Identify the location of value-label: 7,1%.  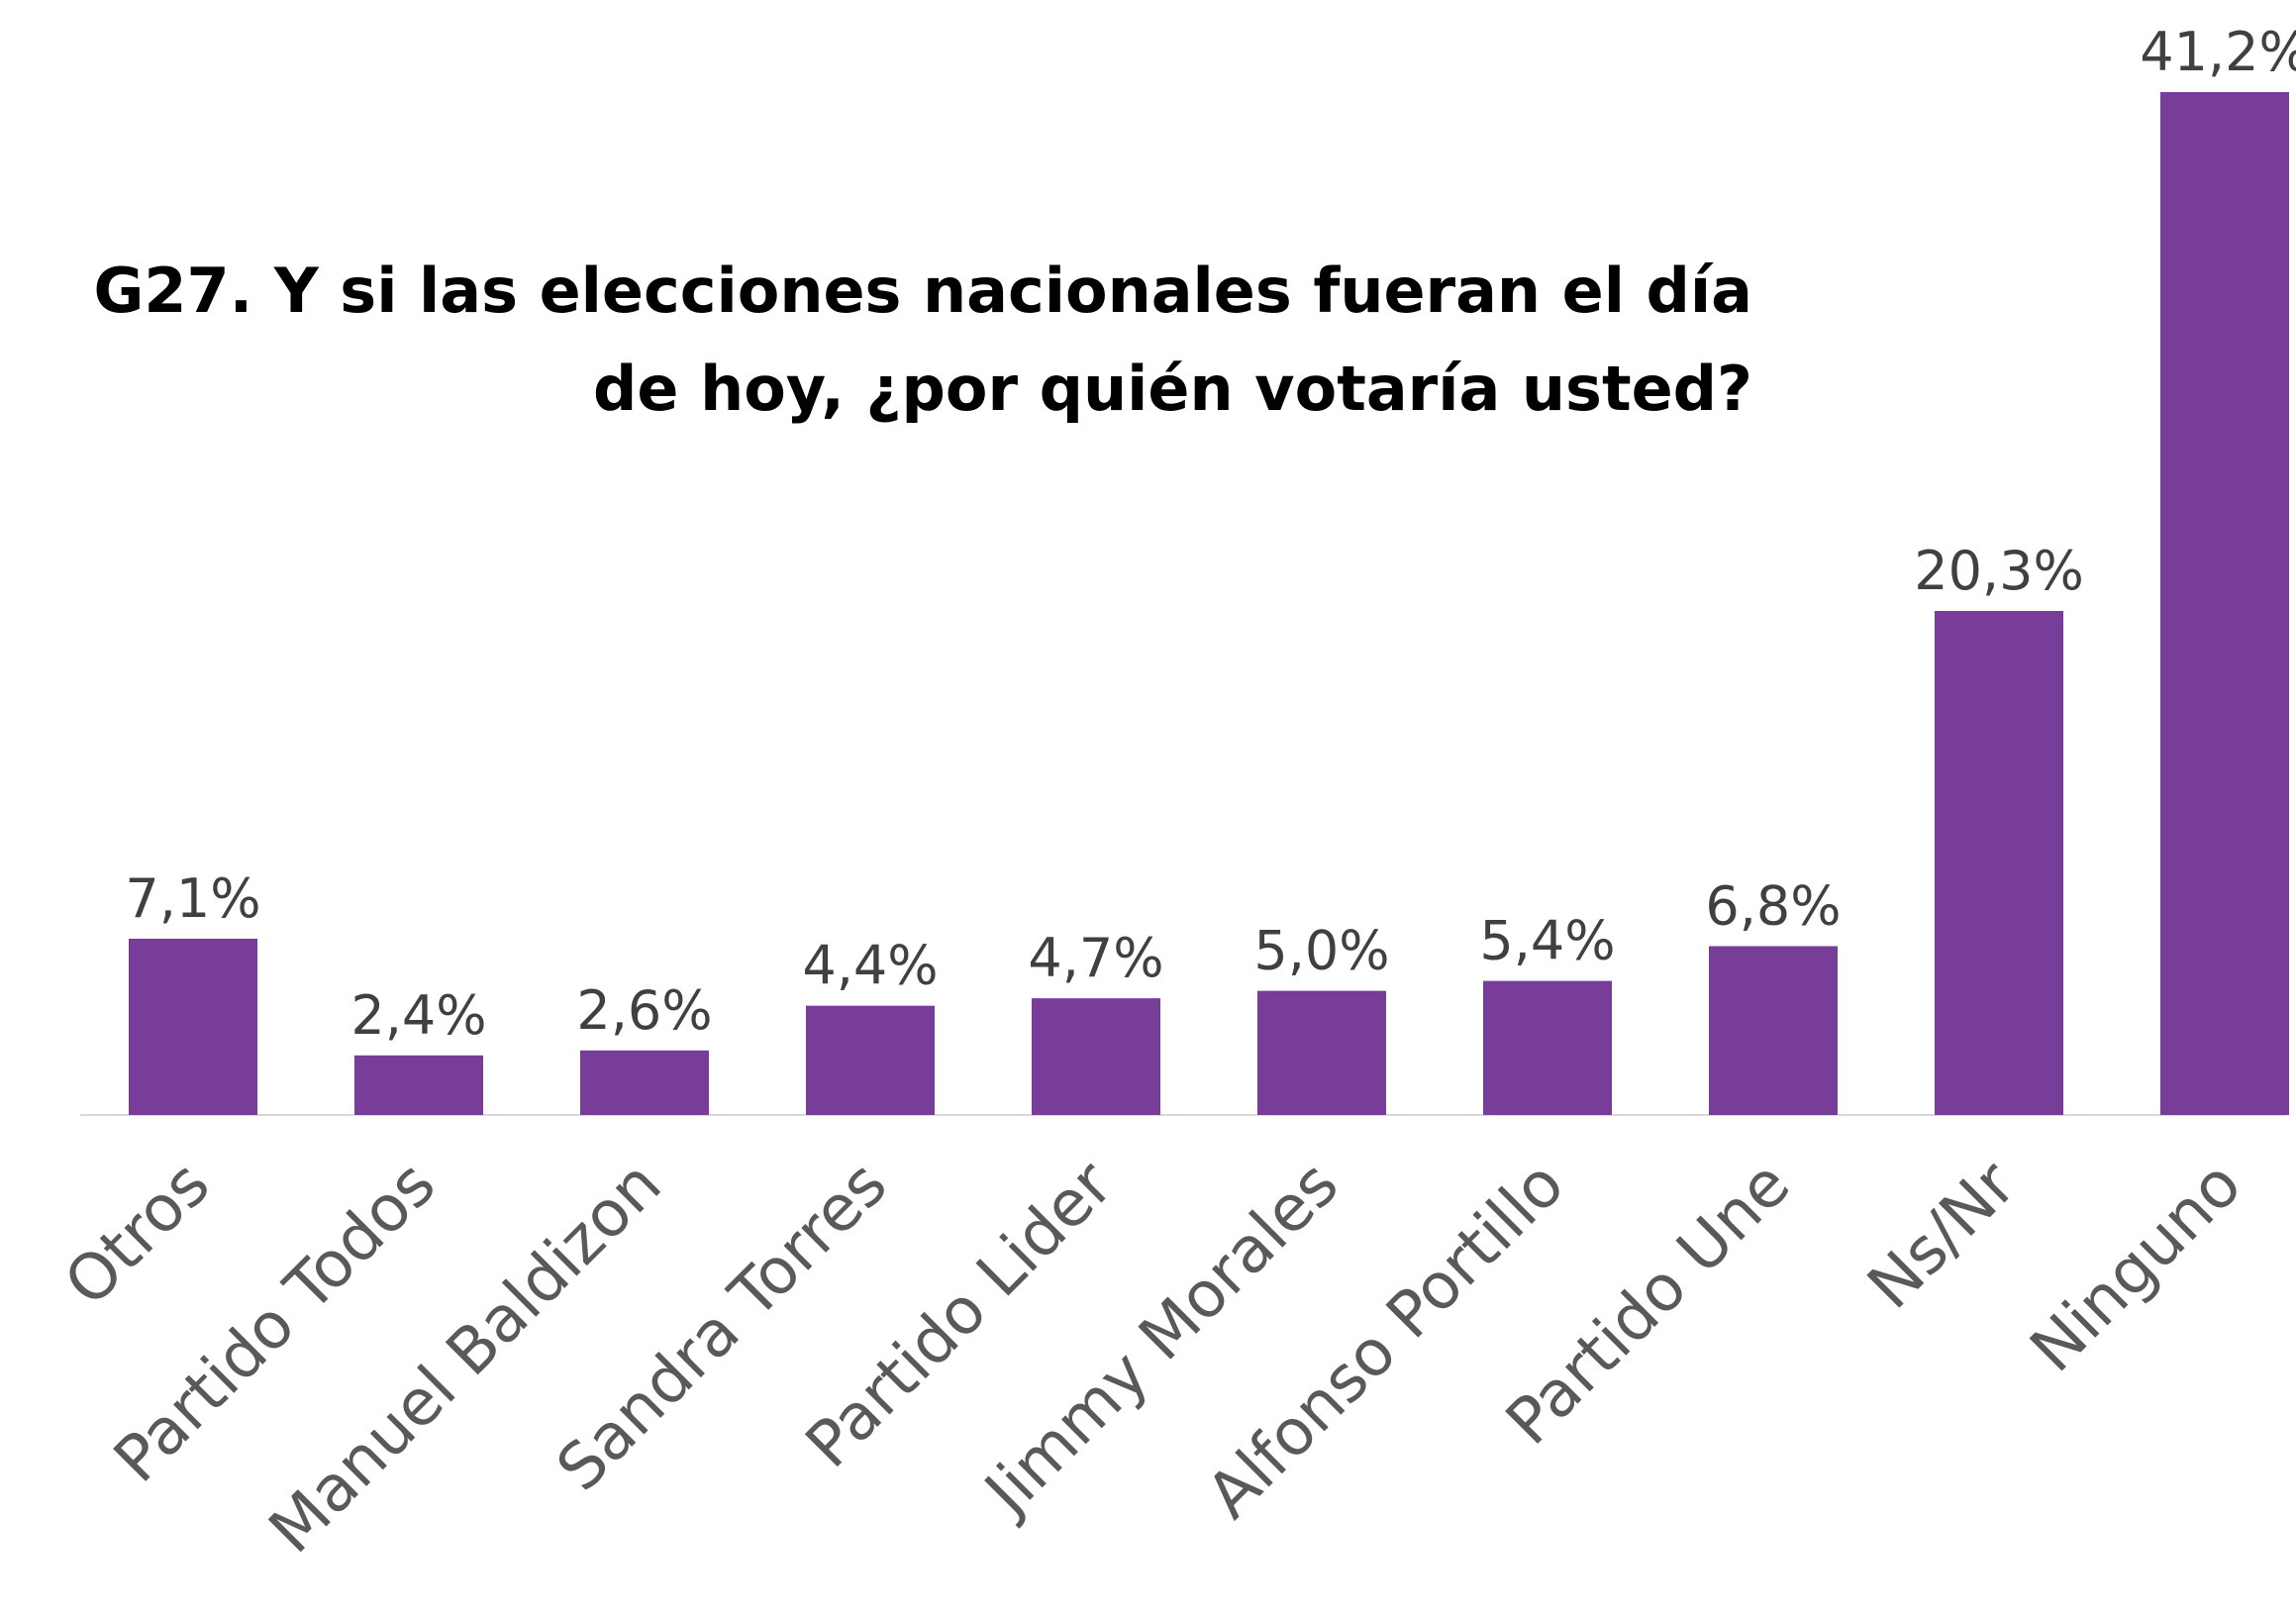
(193, 898).